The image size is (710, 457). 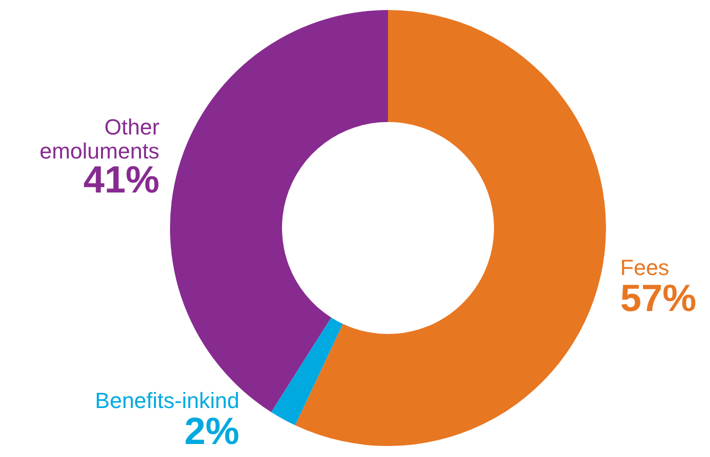 What do you see at coordinates (307, 372) in the screenshot?
I see `donut-slice` at bounding box center [307, 372].